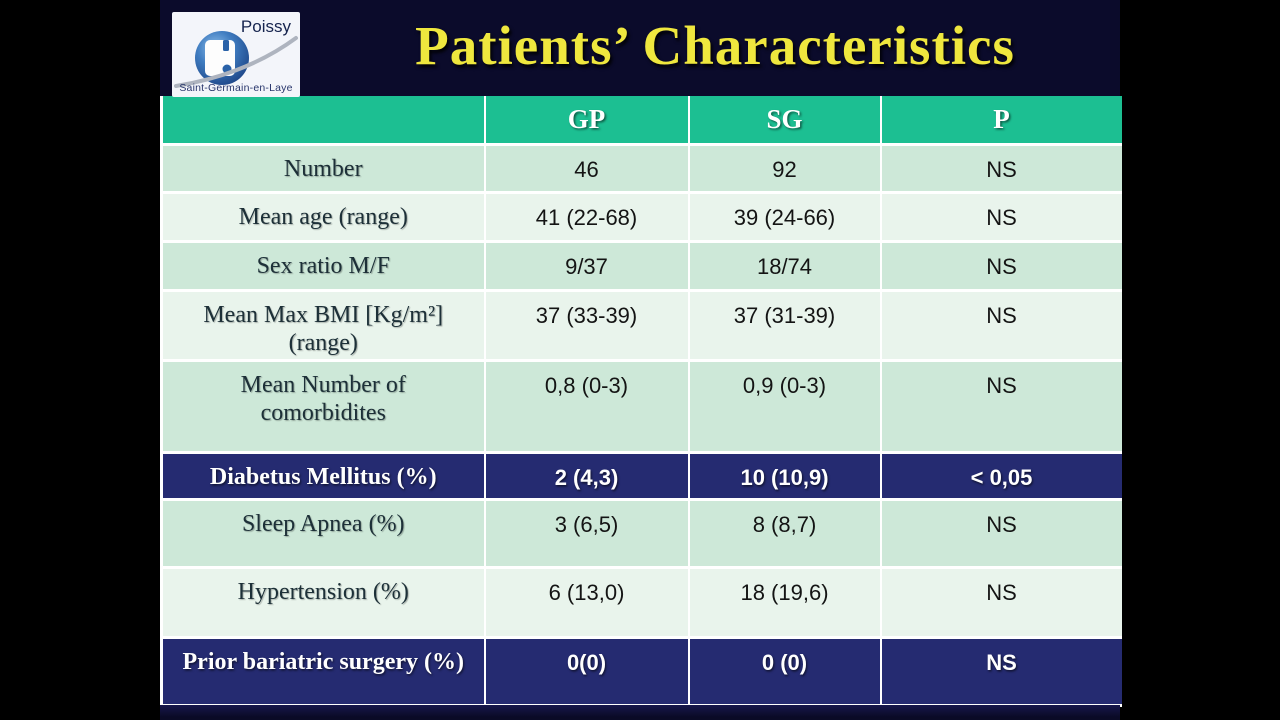 The image size is (1280, 720). What do you see at coordinates (715, 45) in the screenshot?
I see `slide-title: Patients’ Characteristics` at bounding box center [715, 45].